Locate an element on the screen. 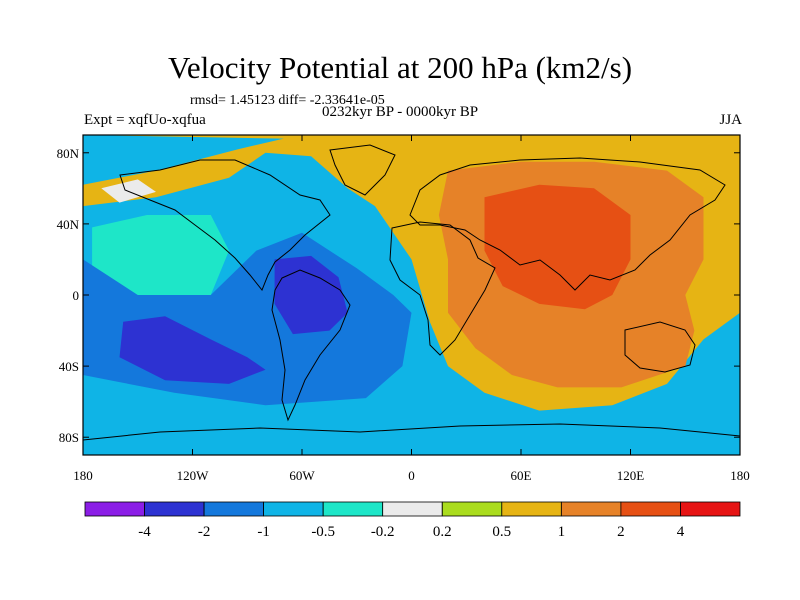  x-tick-label-3: 0 is located at coordinates (411, 475).